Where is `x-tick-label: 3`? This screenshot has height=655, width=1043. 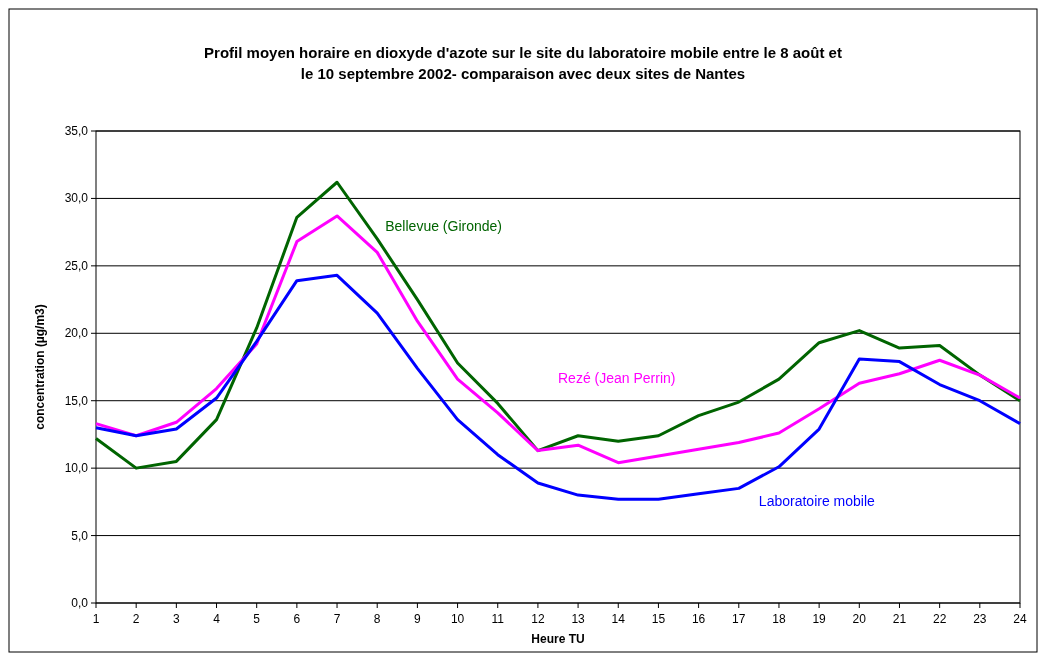
x-tick-label: 3 is located at coordinates (176, 619).